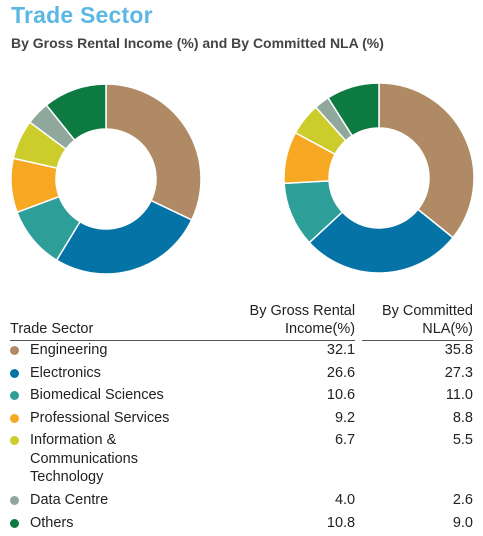  What do you see at coordinates (14, 373) in the screenshot?
I see `legend-dot-electronics` at bounding box center [14, 373].